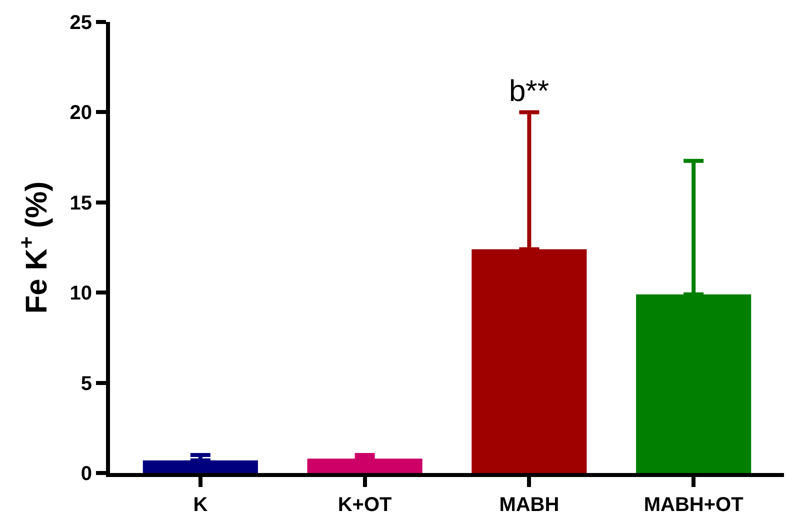 This screenshot has height=528, width=799. Describe the element at coordinates (200, 505) in the screenshot. I see `x-tick-label: K` at that location.